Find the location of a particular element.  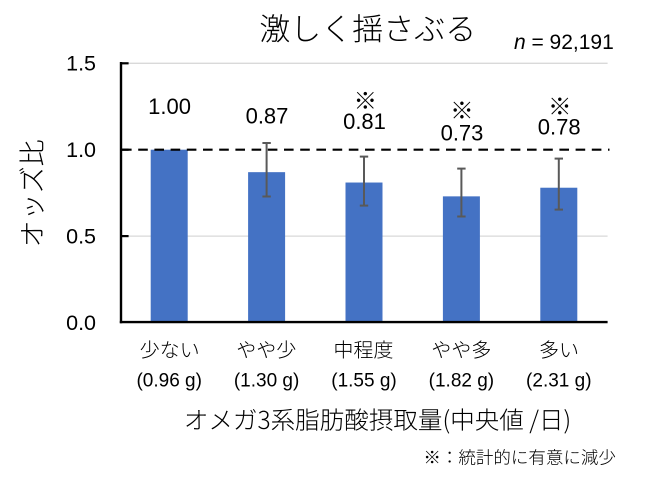

svg-text: 0.5 is located at coordinates (81, 236).